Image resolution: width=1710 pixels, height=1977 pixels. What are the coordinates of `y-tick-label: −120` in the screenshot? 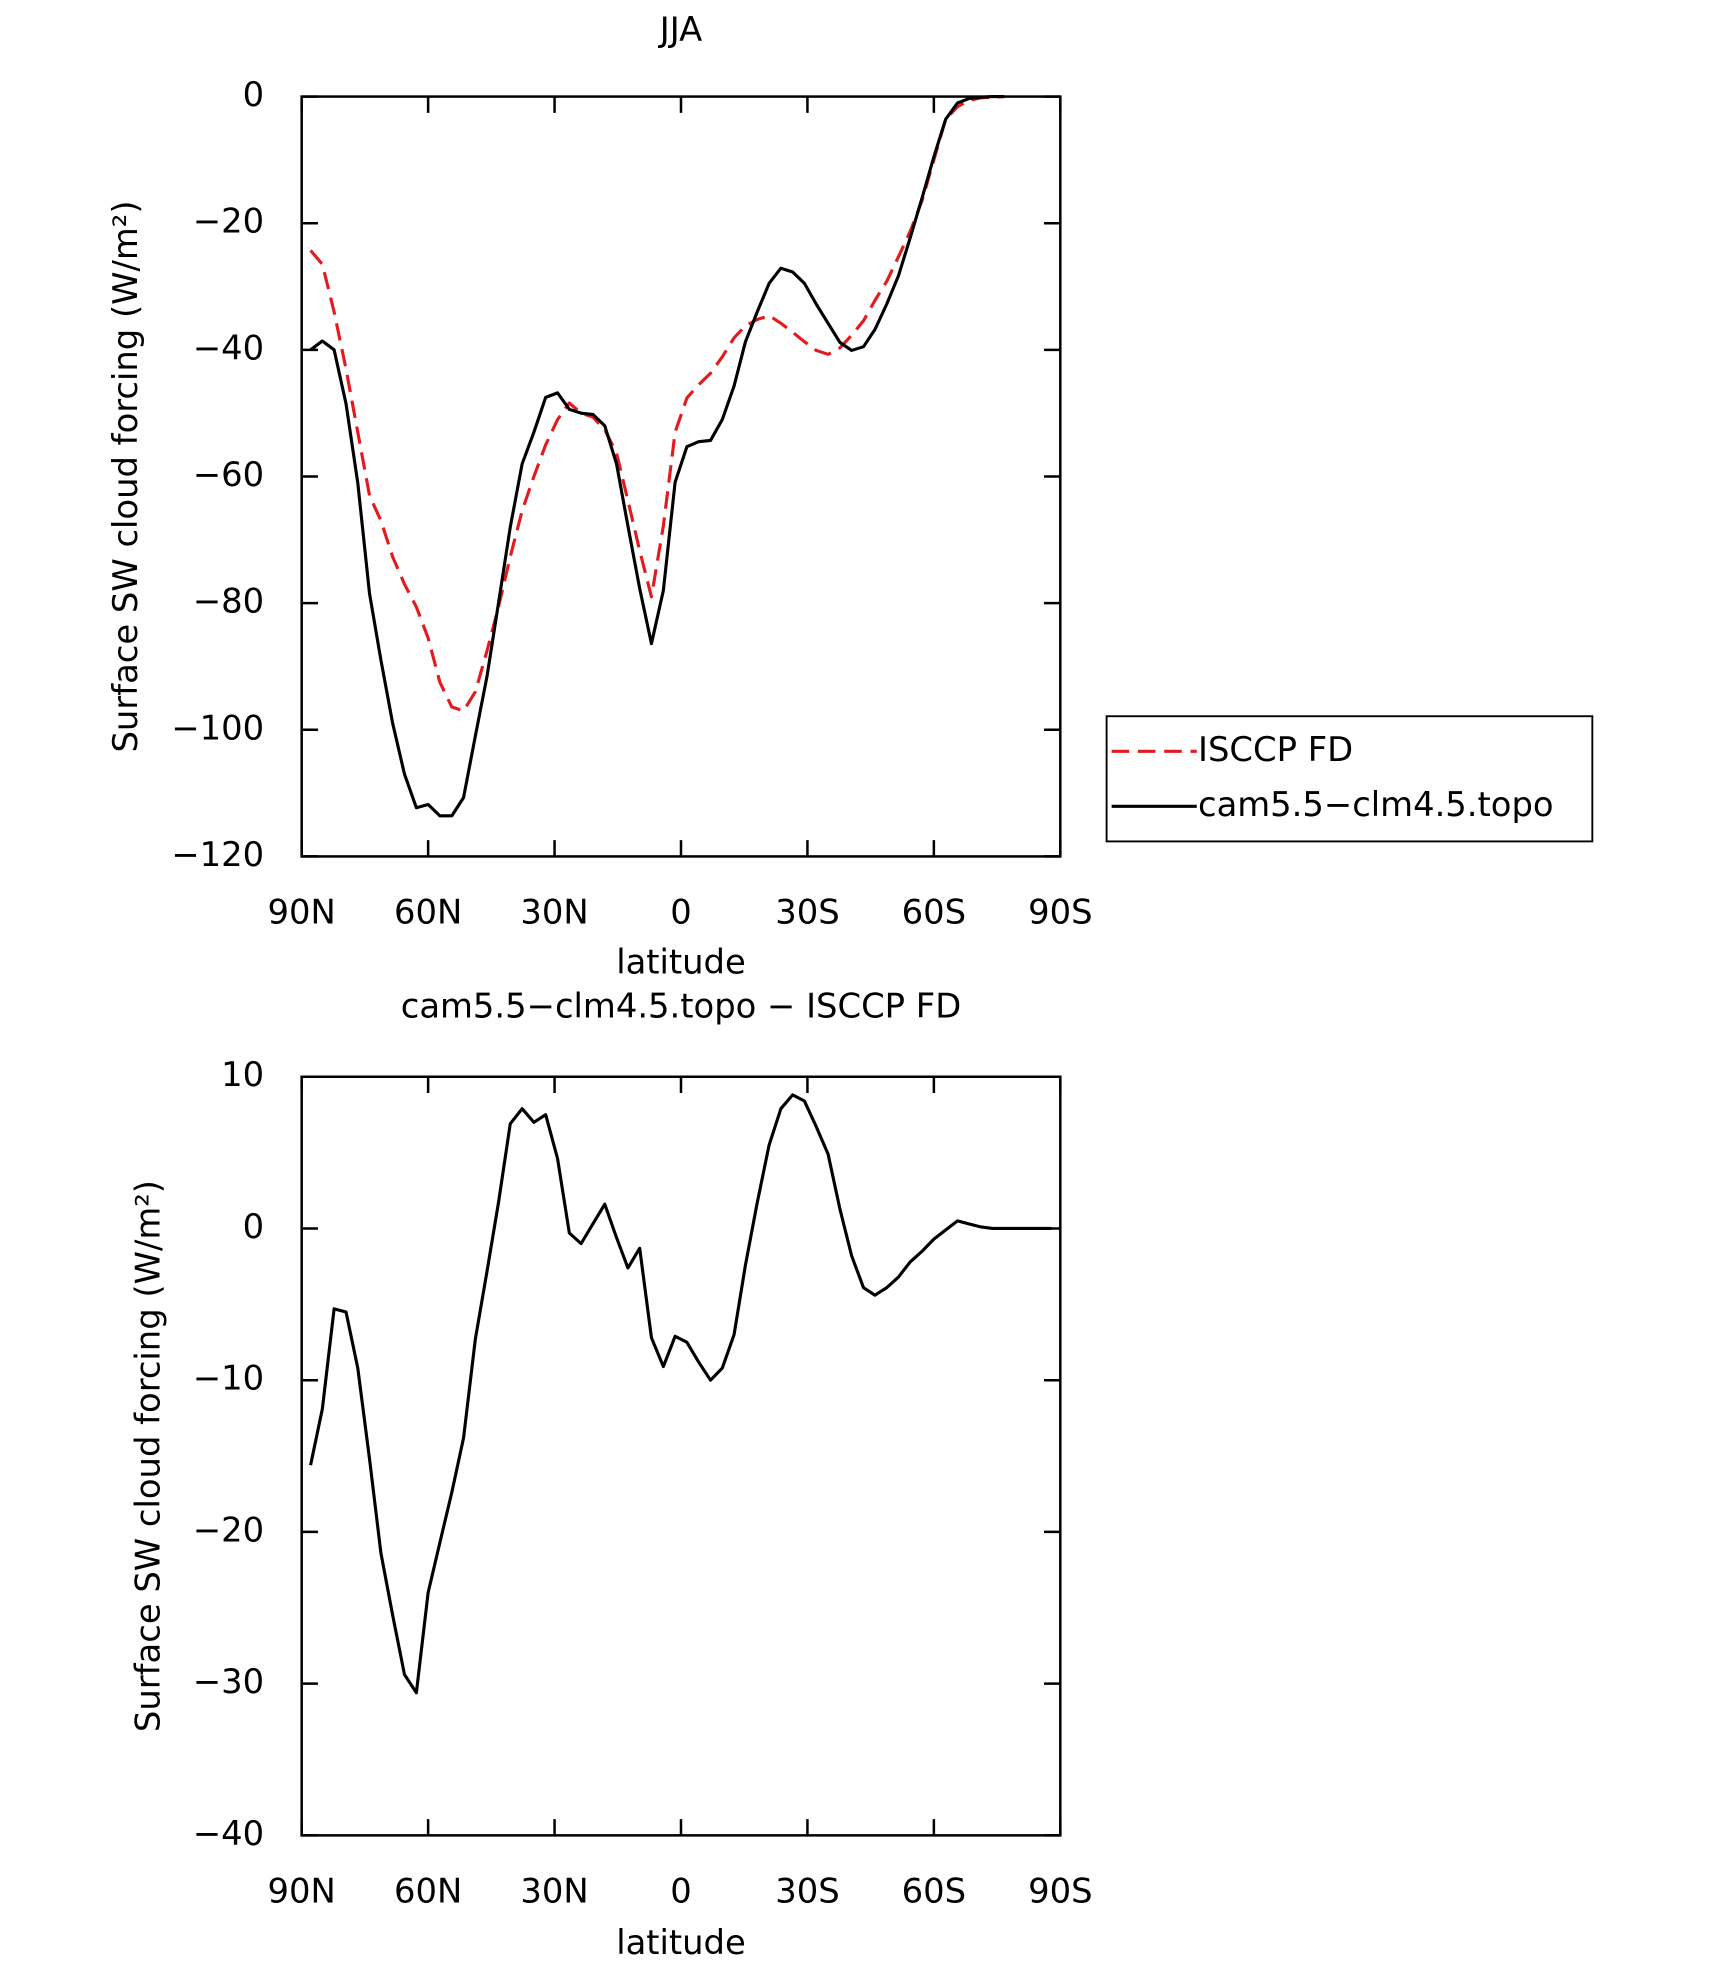 It's located at (217, 854).